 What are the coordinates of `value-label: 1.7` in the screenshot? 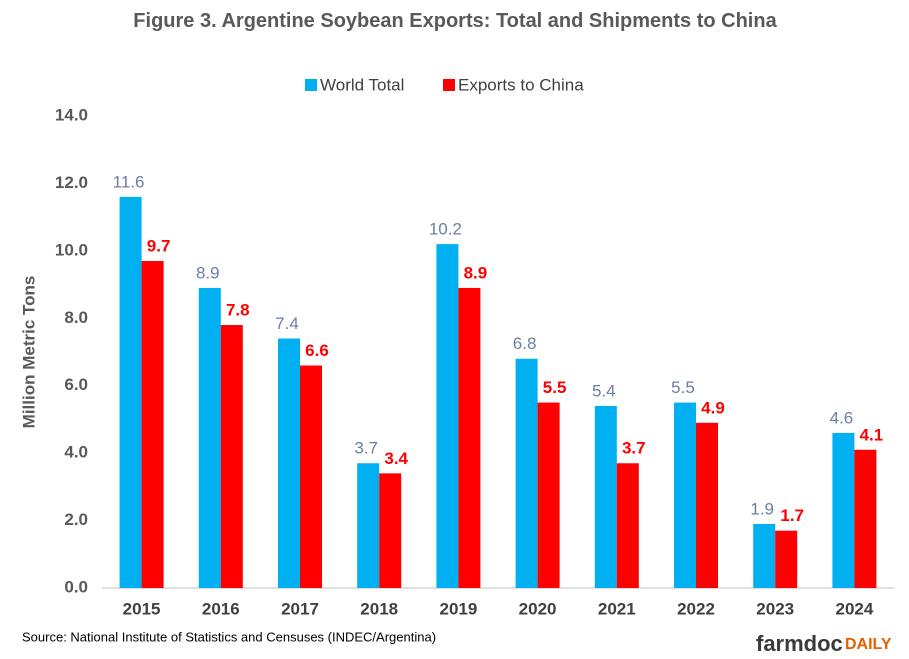 It's located at (792, 515).